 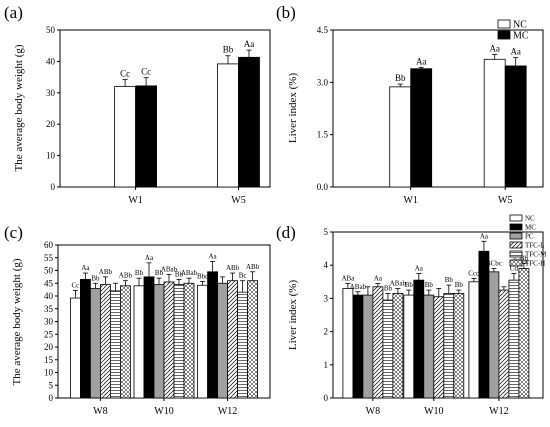 I want to click on legend-label: TFC-H, so click(x=535, y=264).